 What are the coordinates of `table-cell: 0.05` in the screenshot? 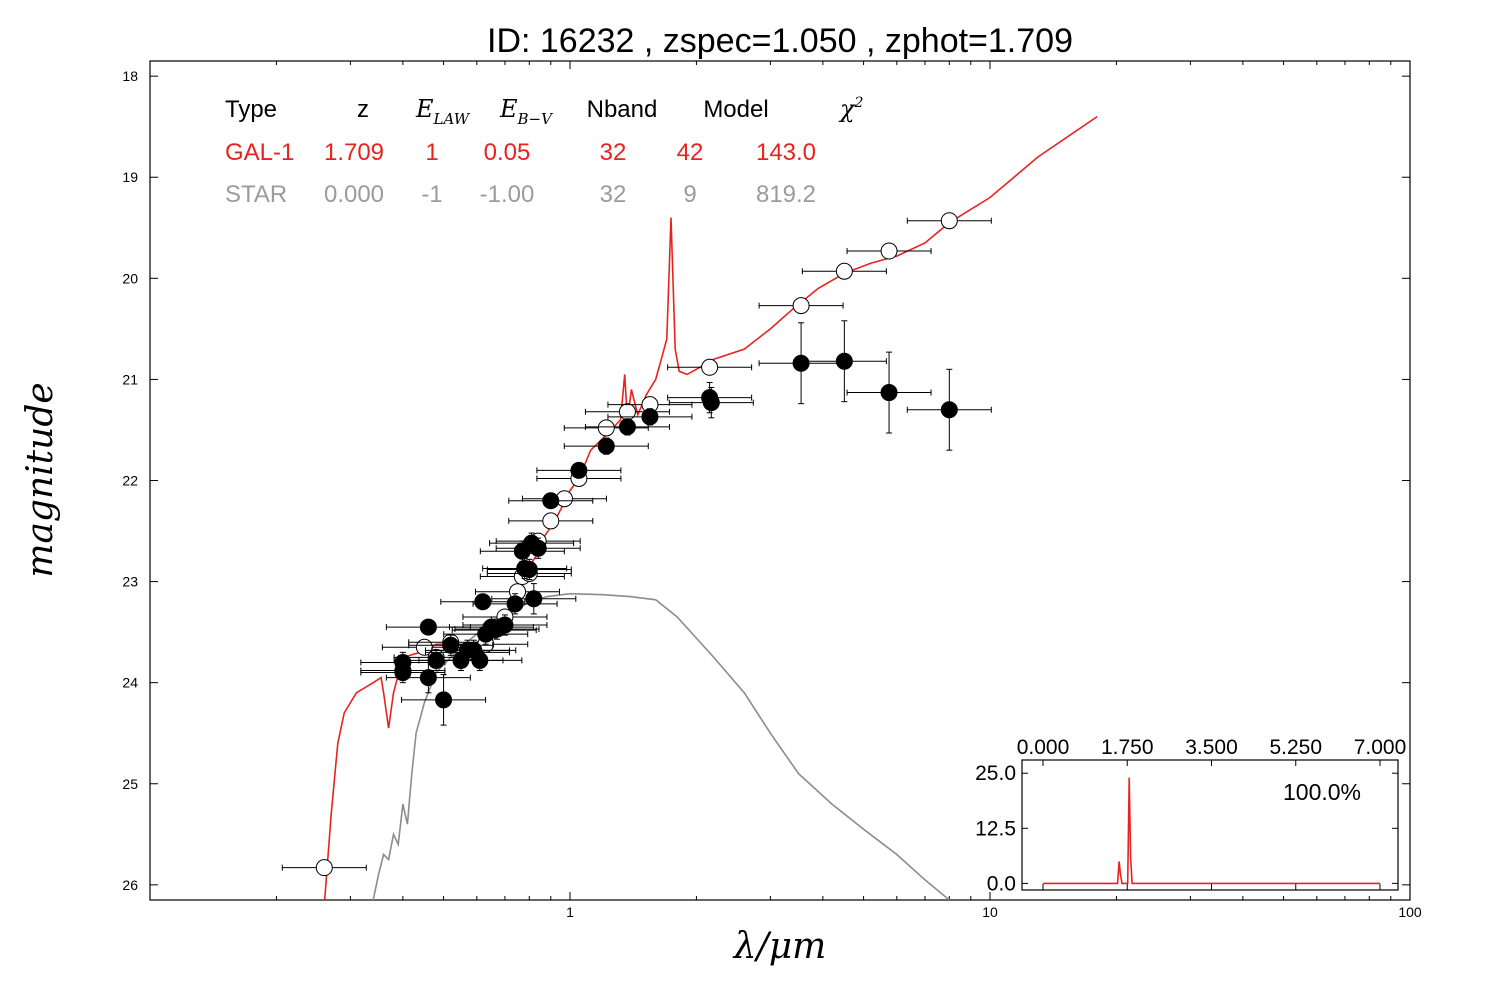 It's located at (507, 152).